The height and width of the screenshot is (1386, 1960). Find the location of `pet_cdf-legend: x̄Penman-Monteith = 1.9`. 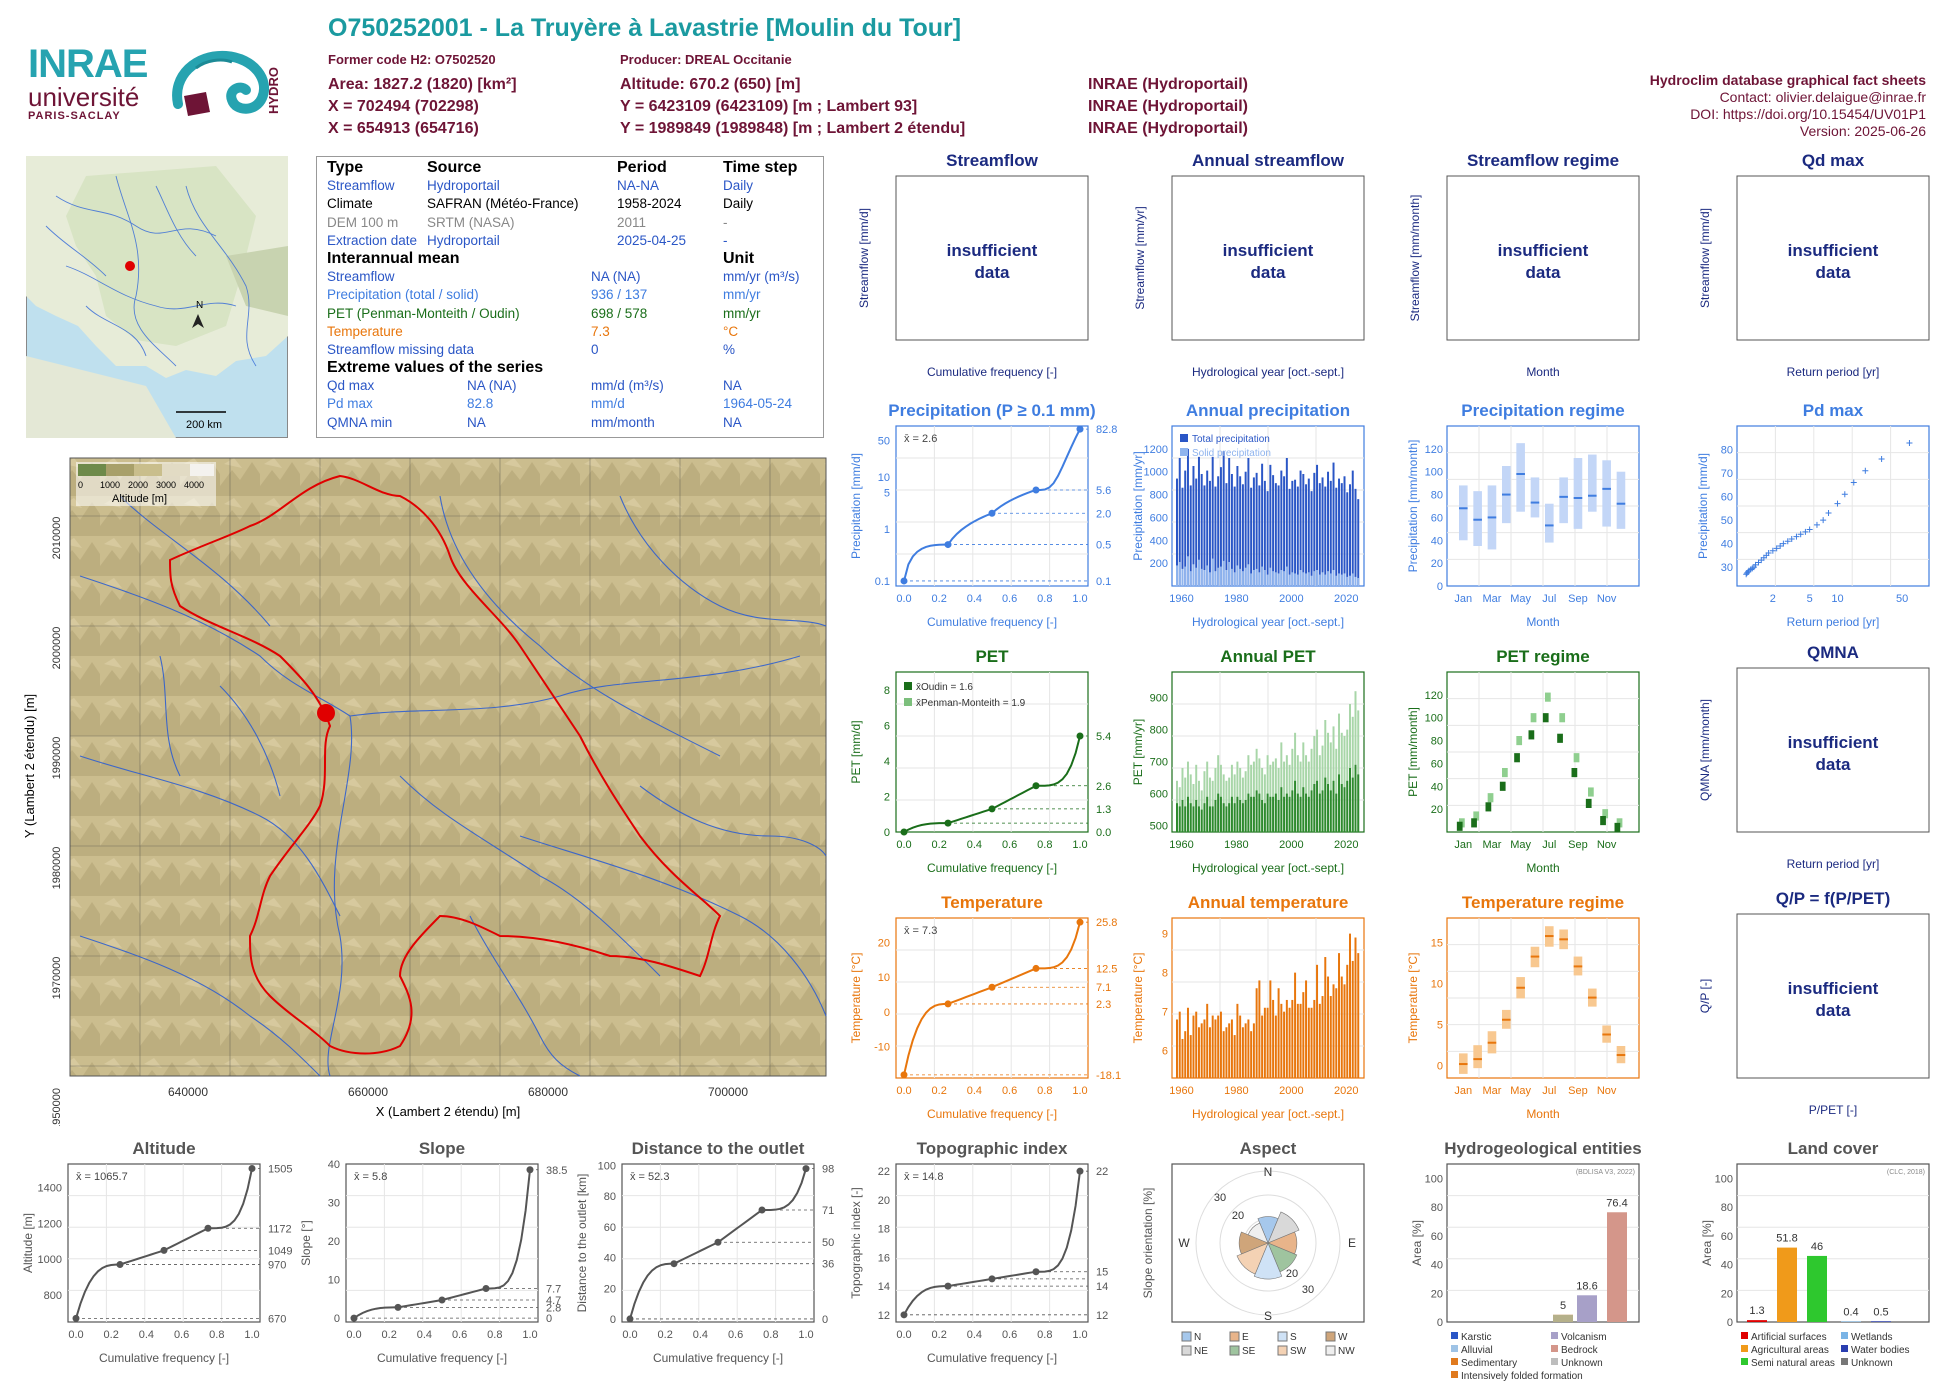

pet_cdf-legend: x̄Penman-Monteith = 1.9 is located at coordinates (971, 703).